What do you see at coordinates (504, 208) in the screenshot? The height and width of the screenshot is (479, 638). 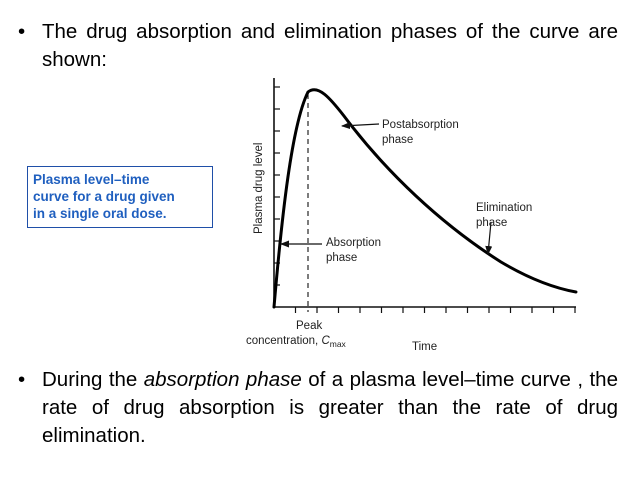 I see `elimination-label-line-1: Elimination` at bounding box center [504, 208].